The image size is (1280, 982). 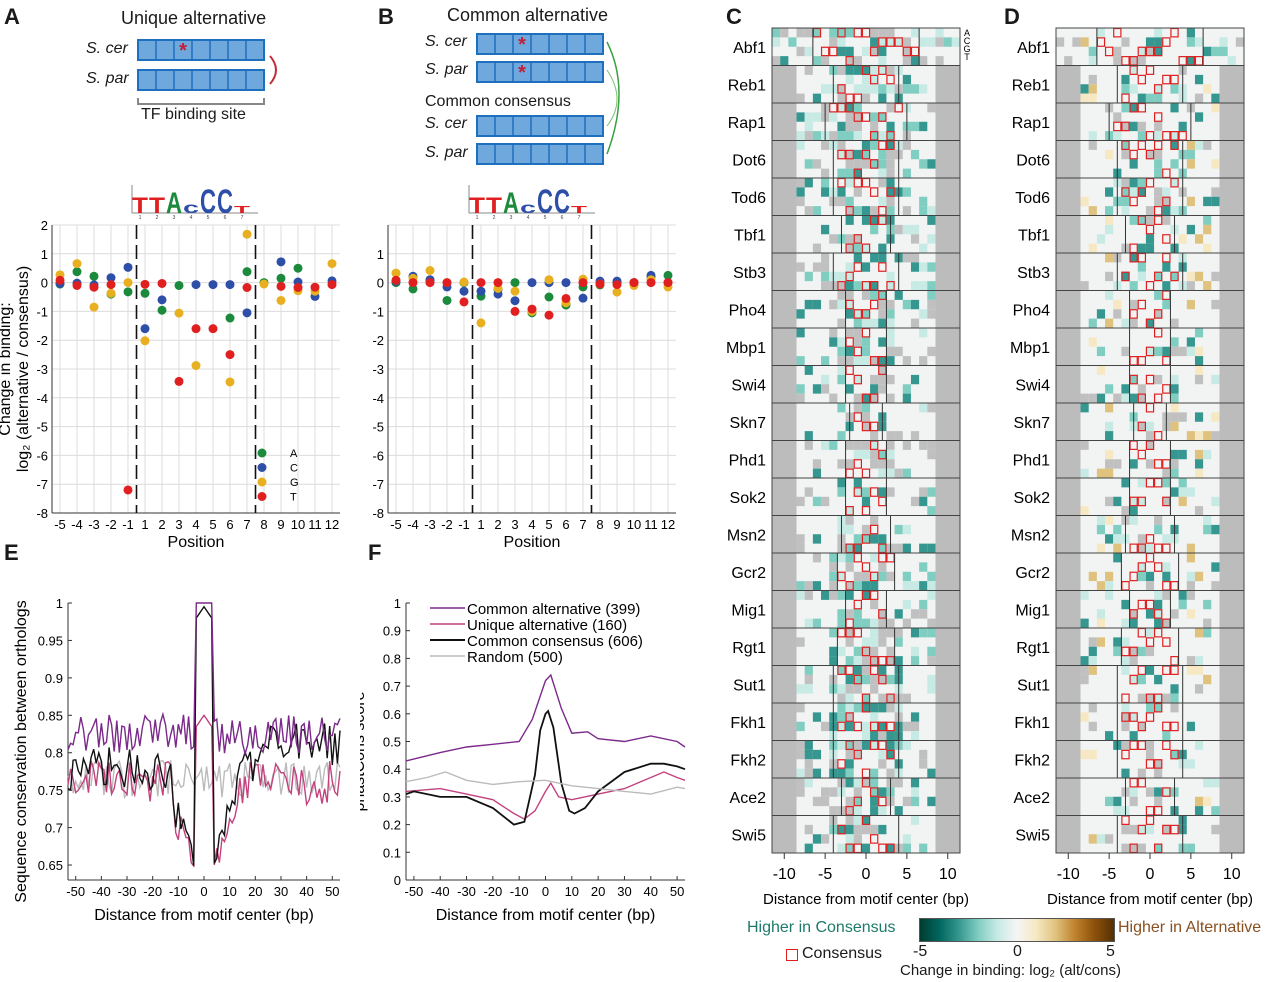 What do you see at coordinates (1017, 930) in the screenshot?
I see `colorbar` at bounding box center [1017, 930].